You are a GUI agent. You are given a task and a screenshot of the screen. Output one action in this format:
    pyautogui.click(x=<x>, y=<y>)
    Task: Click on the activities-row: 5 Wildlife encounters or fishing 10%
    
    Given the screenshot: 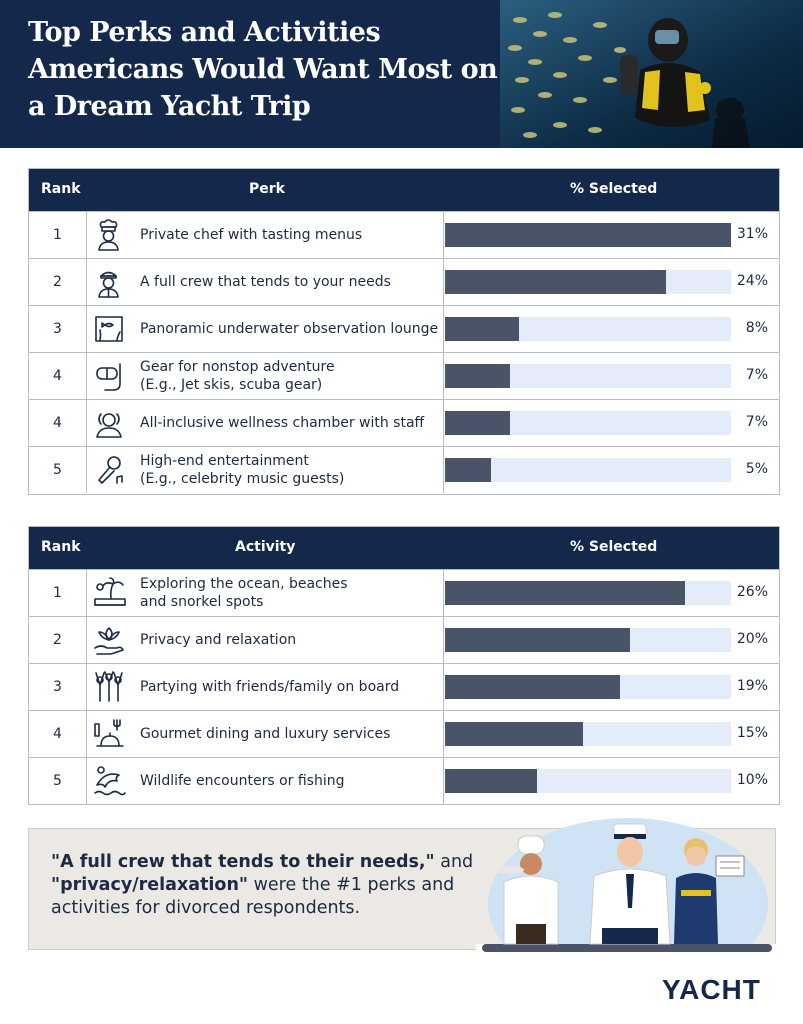 What is the action you would take?
    pyautogui.click(x=404, y=780)
    